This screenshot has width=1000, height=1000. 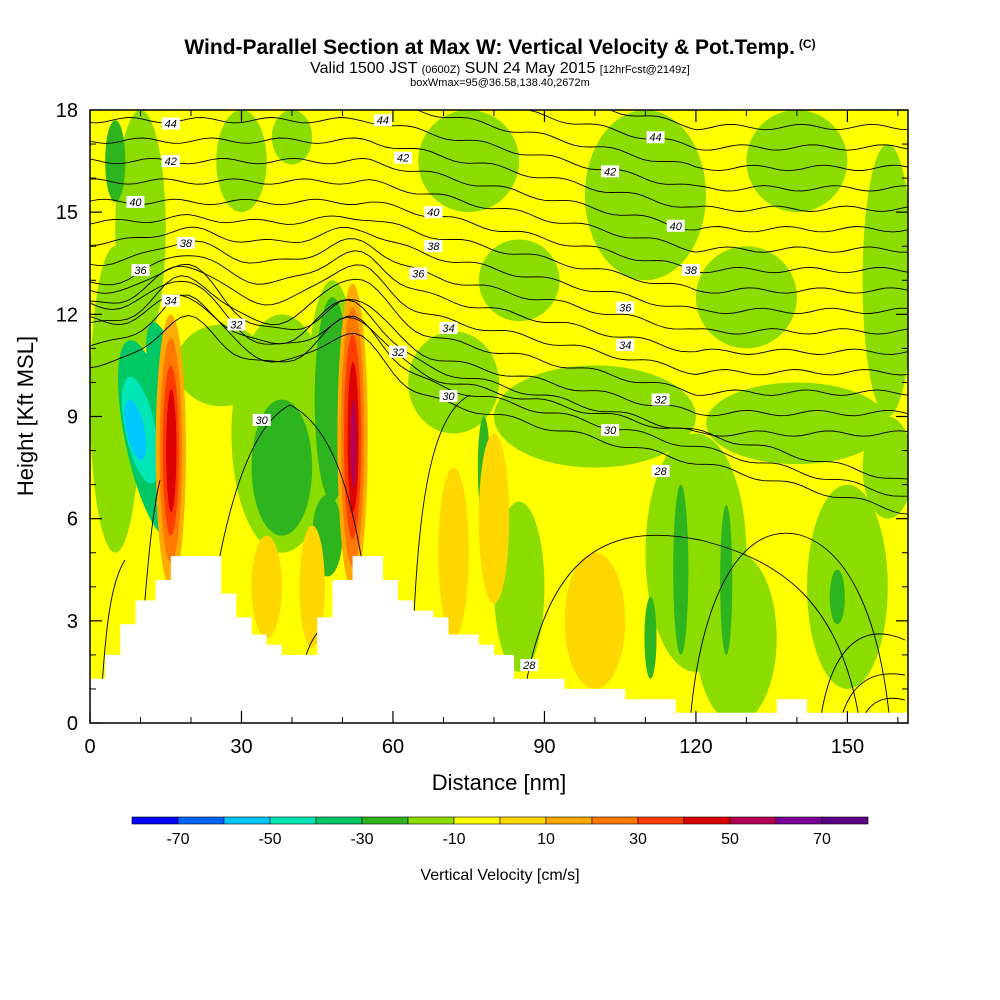 What do you see at coordinates (72, 418) in the screenshot?
I see `y-tick-label: 9` at bounding box center [72, 418].